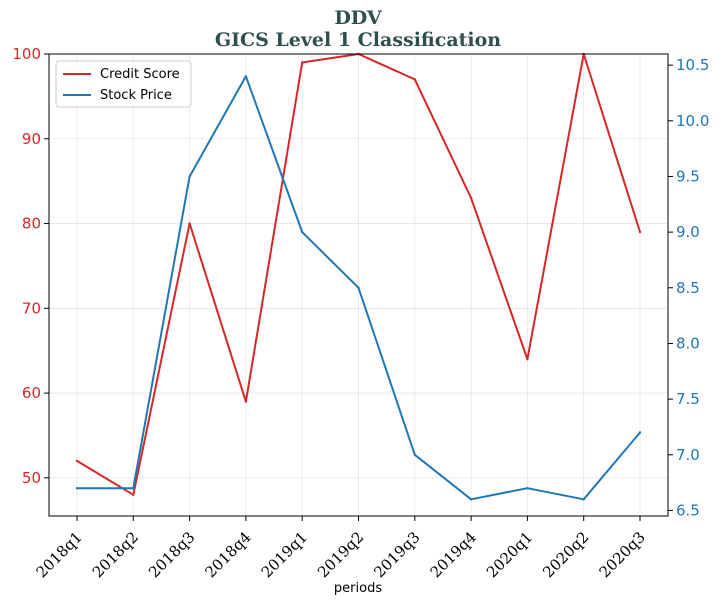 This screenshot has width=722, height=605. Describe the element at coordinates (509, 554) in the screenshot. I see `tick-label-x: 2020q1` at that location.